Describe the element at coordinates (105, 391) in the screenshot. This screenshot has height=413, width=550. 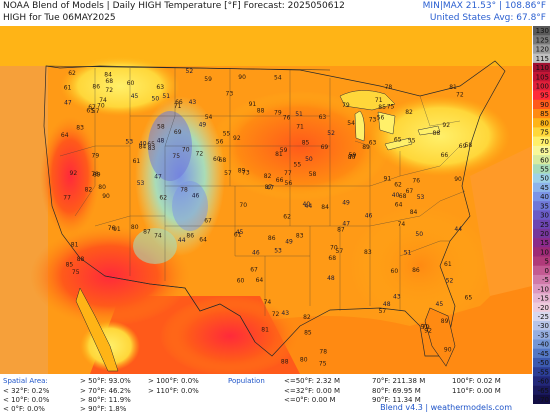
I see `sa-above-70: > 70°F: 46.2%` at that location.